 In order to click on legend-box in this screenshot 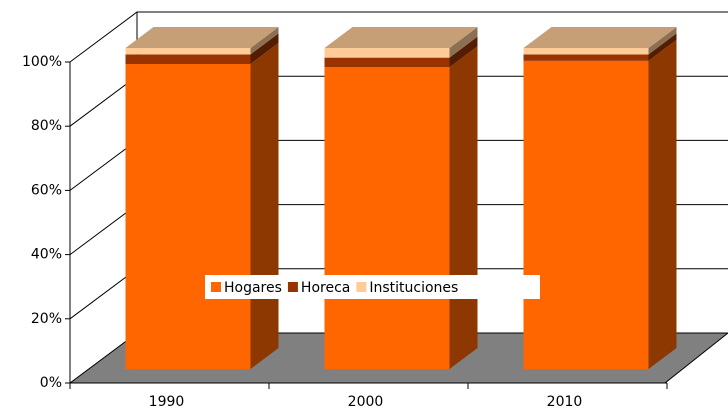, I will do `click(372, 287)`.